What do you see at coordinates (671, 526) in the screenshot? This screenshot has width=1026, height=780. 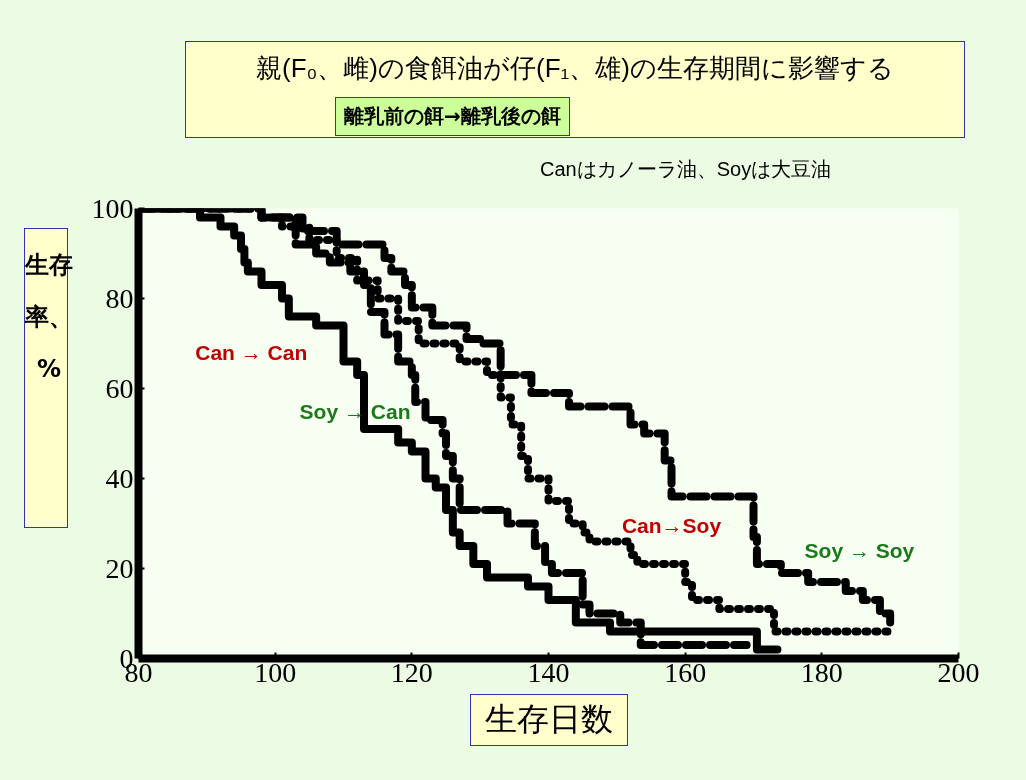 I see `series-label: Can→Soy` at bounding box center [671, 526].